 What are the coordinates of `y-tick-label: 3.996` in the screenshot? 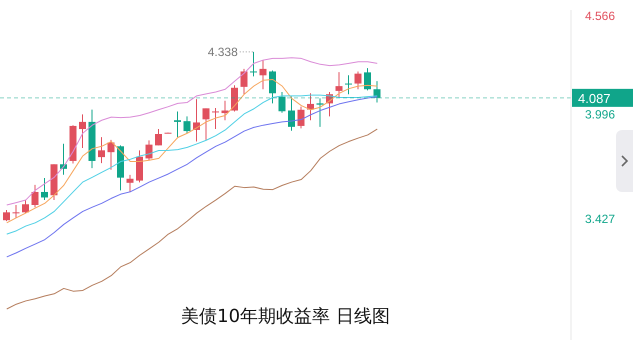 It's located at (600, 115).